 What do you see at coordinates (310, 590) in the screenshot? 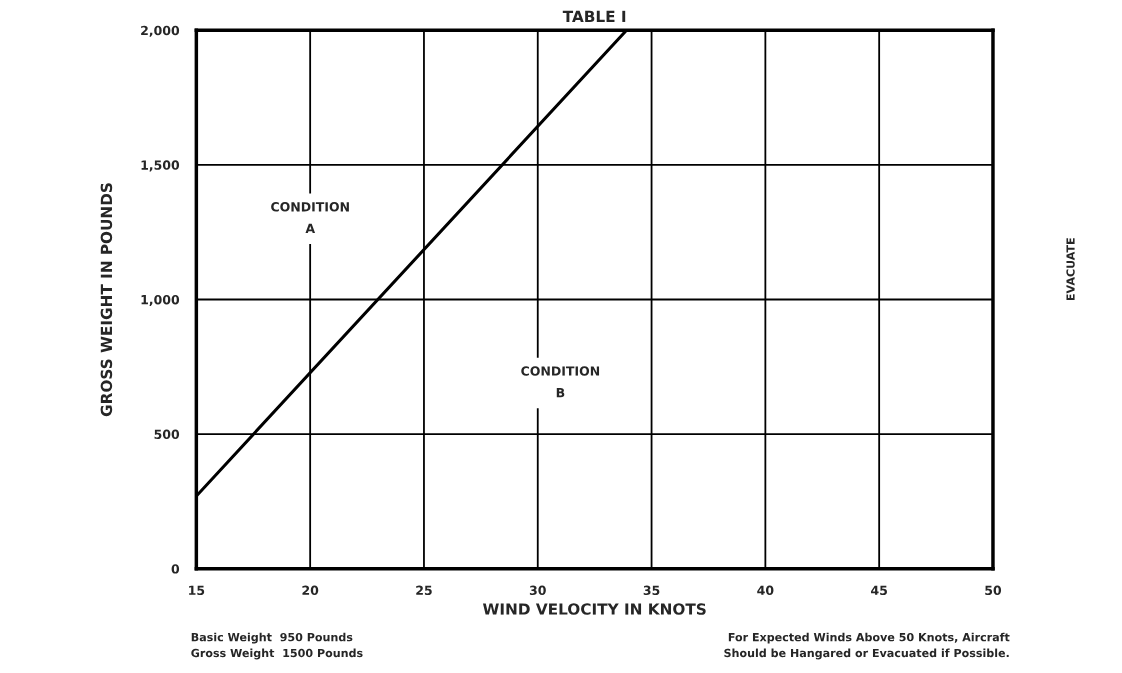
I see `x-tick-label: 20` at bounding box center [310, 590].